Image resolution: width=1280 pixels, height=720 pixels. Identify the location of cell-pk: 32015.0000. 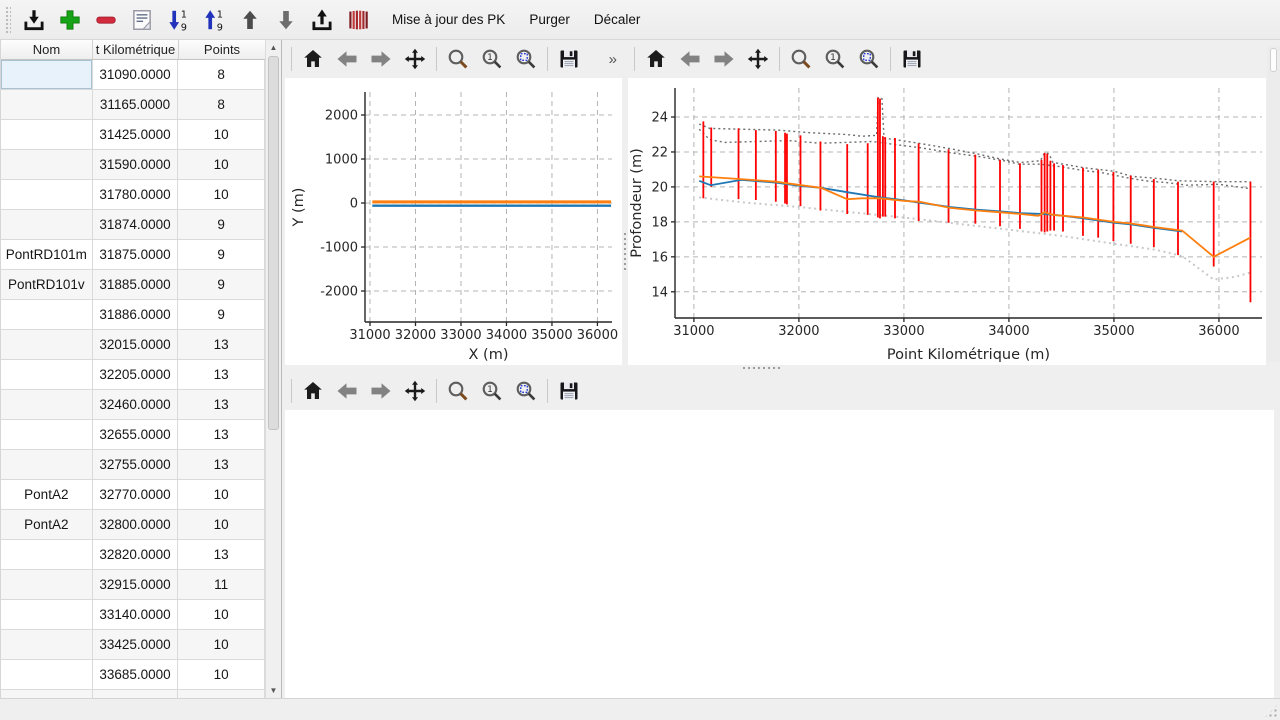
(136, 344).